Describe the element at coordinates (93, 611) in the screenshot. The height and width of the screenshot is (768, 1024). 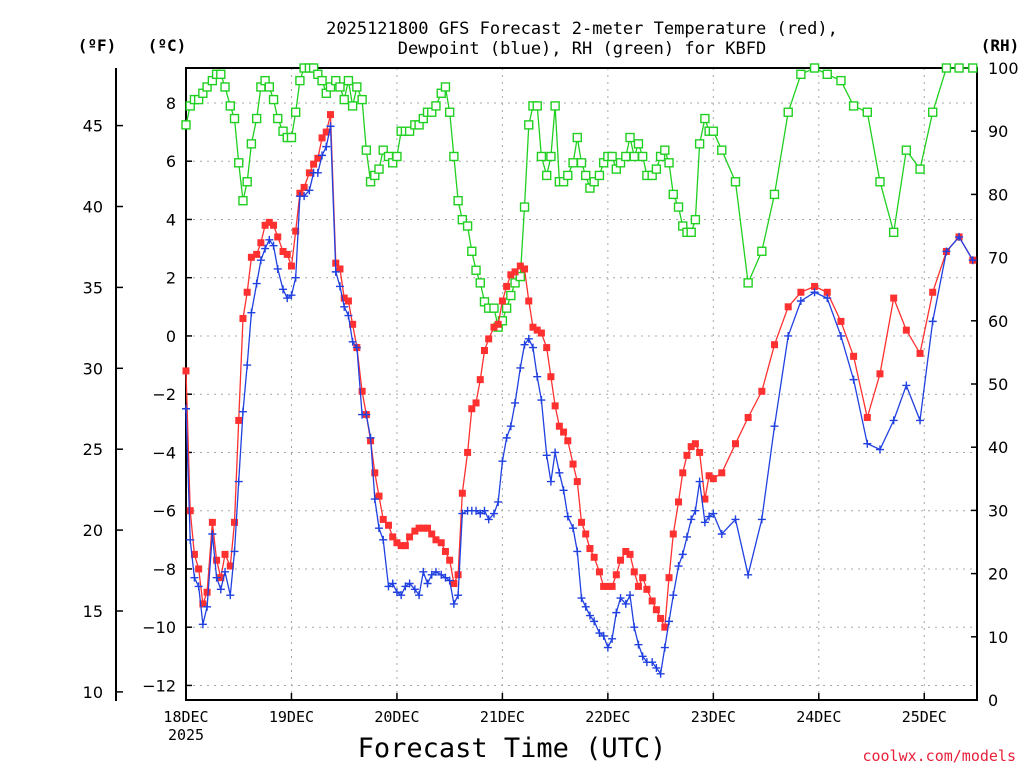
I see `fahrenheit-tick-label: 15` at that location.